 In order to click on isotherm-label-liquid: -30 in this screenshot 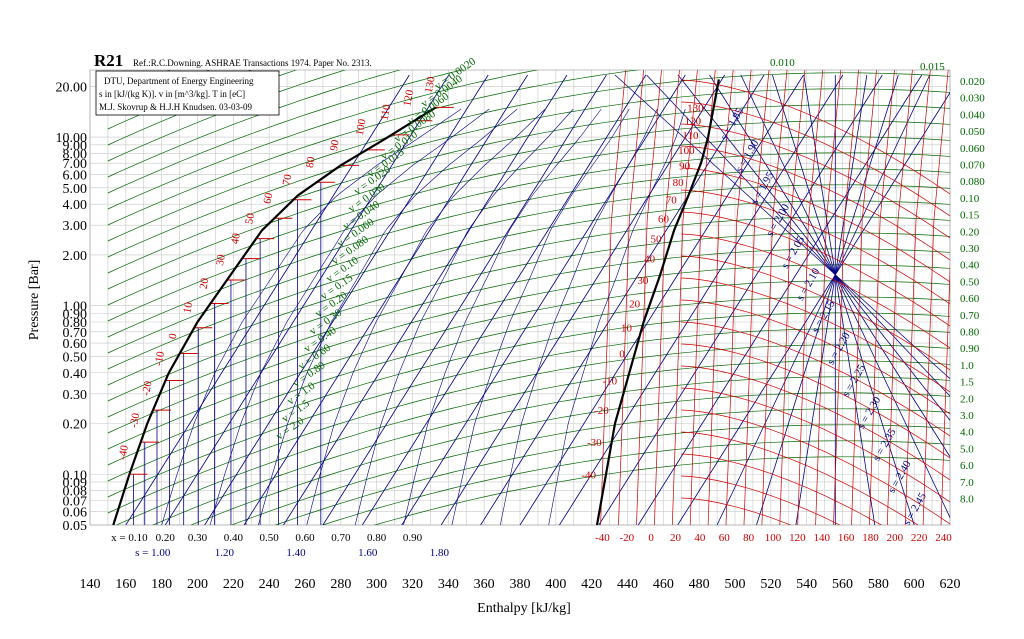, I will do `click(135, 420)`.